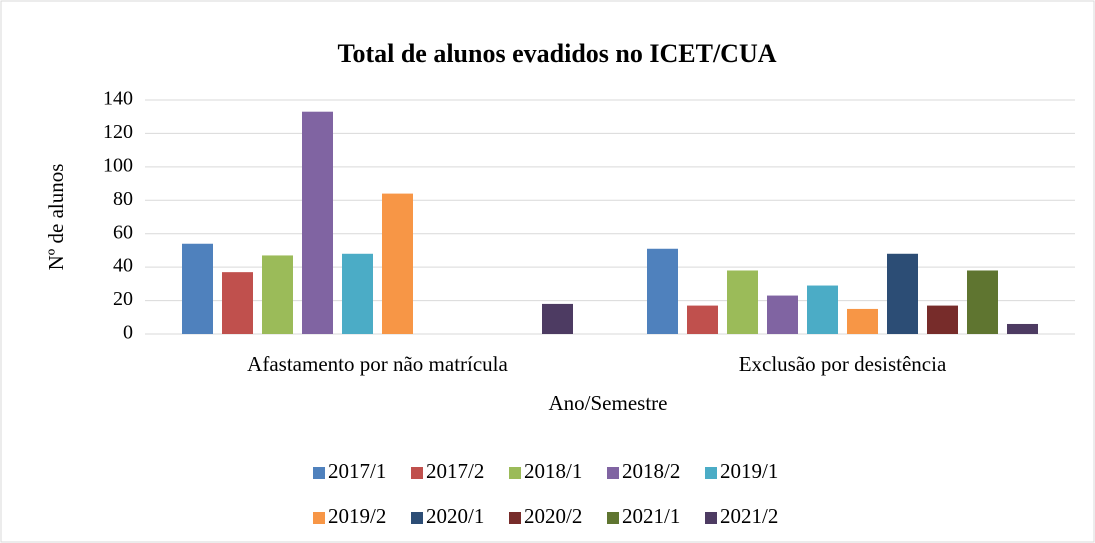  Describe the element at coordinates (123, 266) in the screenshot. I see `y-tick-label: 40` at that location.